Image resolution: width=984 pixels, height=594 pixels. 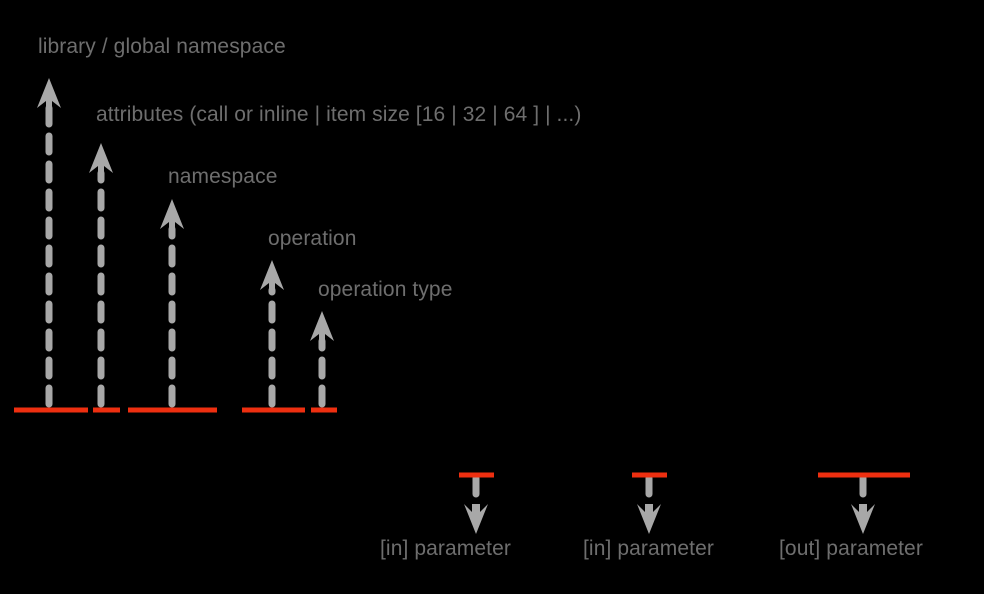 I want to click on arrow-up-attributes-head, so click(x=101, y=158).